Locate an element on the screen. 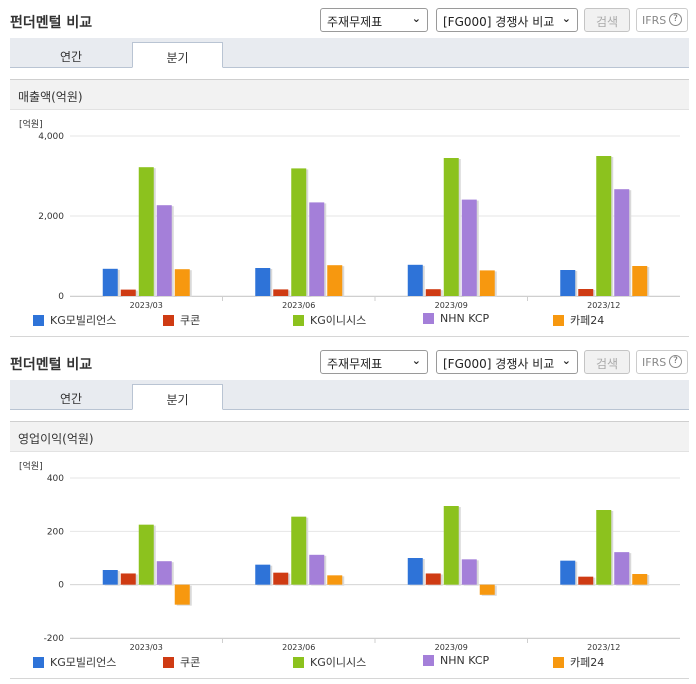  y-tick-label: -200 is located at coordinates (54, 639).